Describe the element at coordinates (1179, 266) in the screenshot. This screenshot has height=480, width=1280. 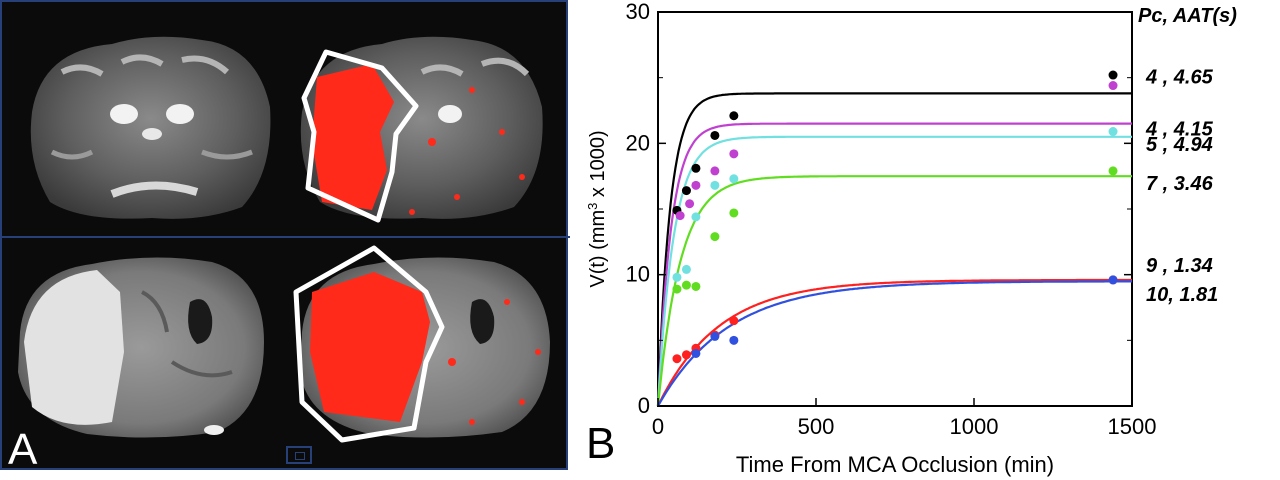
I see `series-label: 9 , 1.34` at that location.